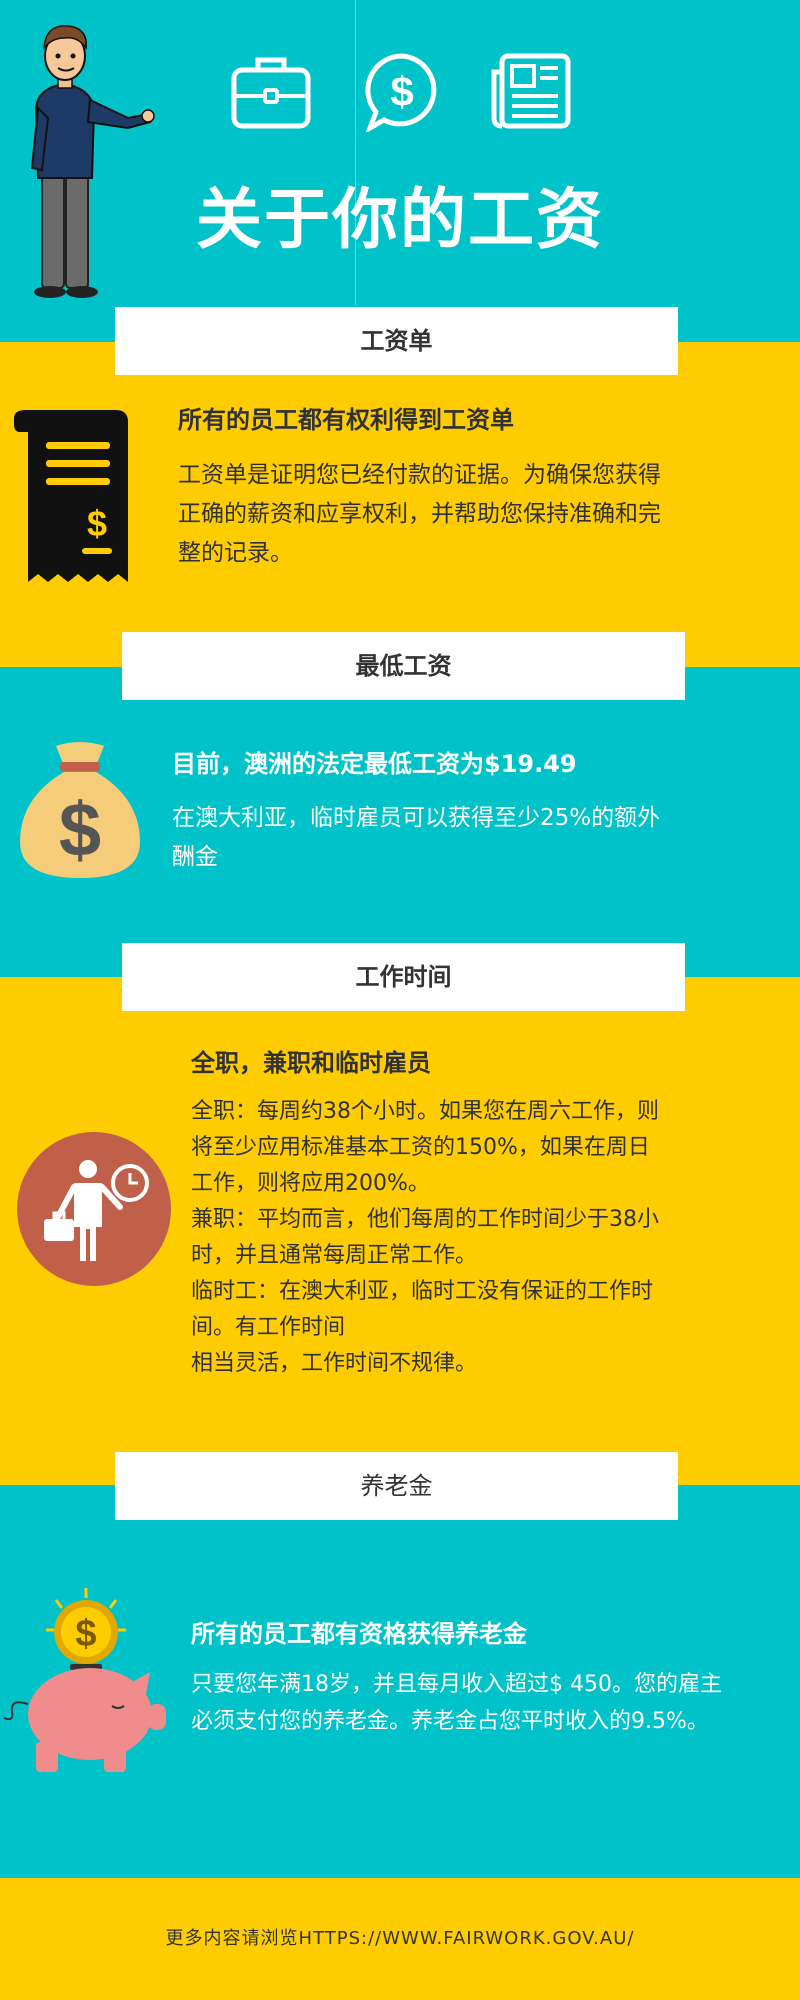 The image size is (800, 2000). Describe the element at coordinates (416, 818) in the screenshot. I see `minwage-line: 在澳大利亚，临时雇员可以获得至少25%的额外` at that location.